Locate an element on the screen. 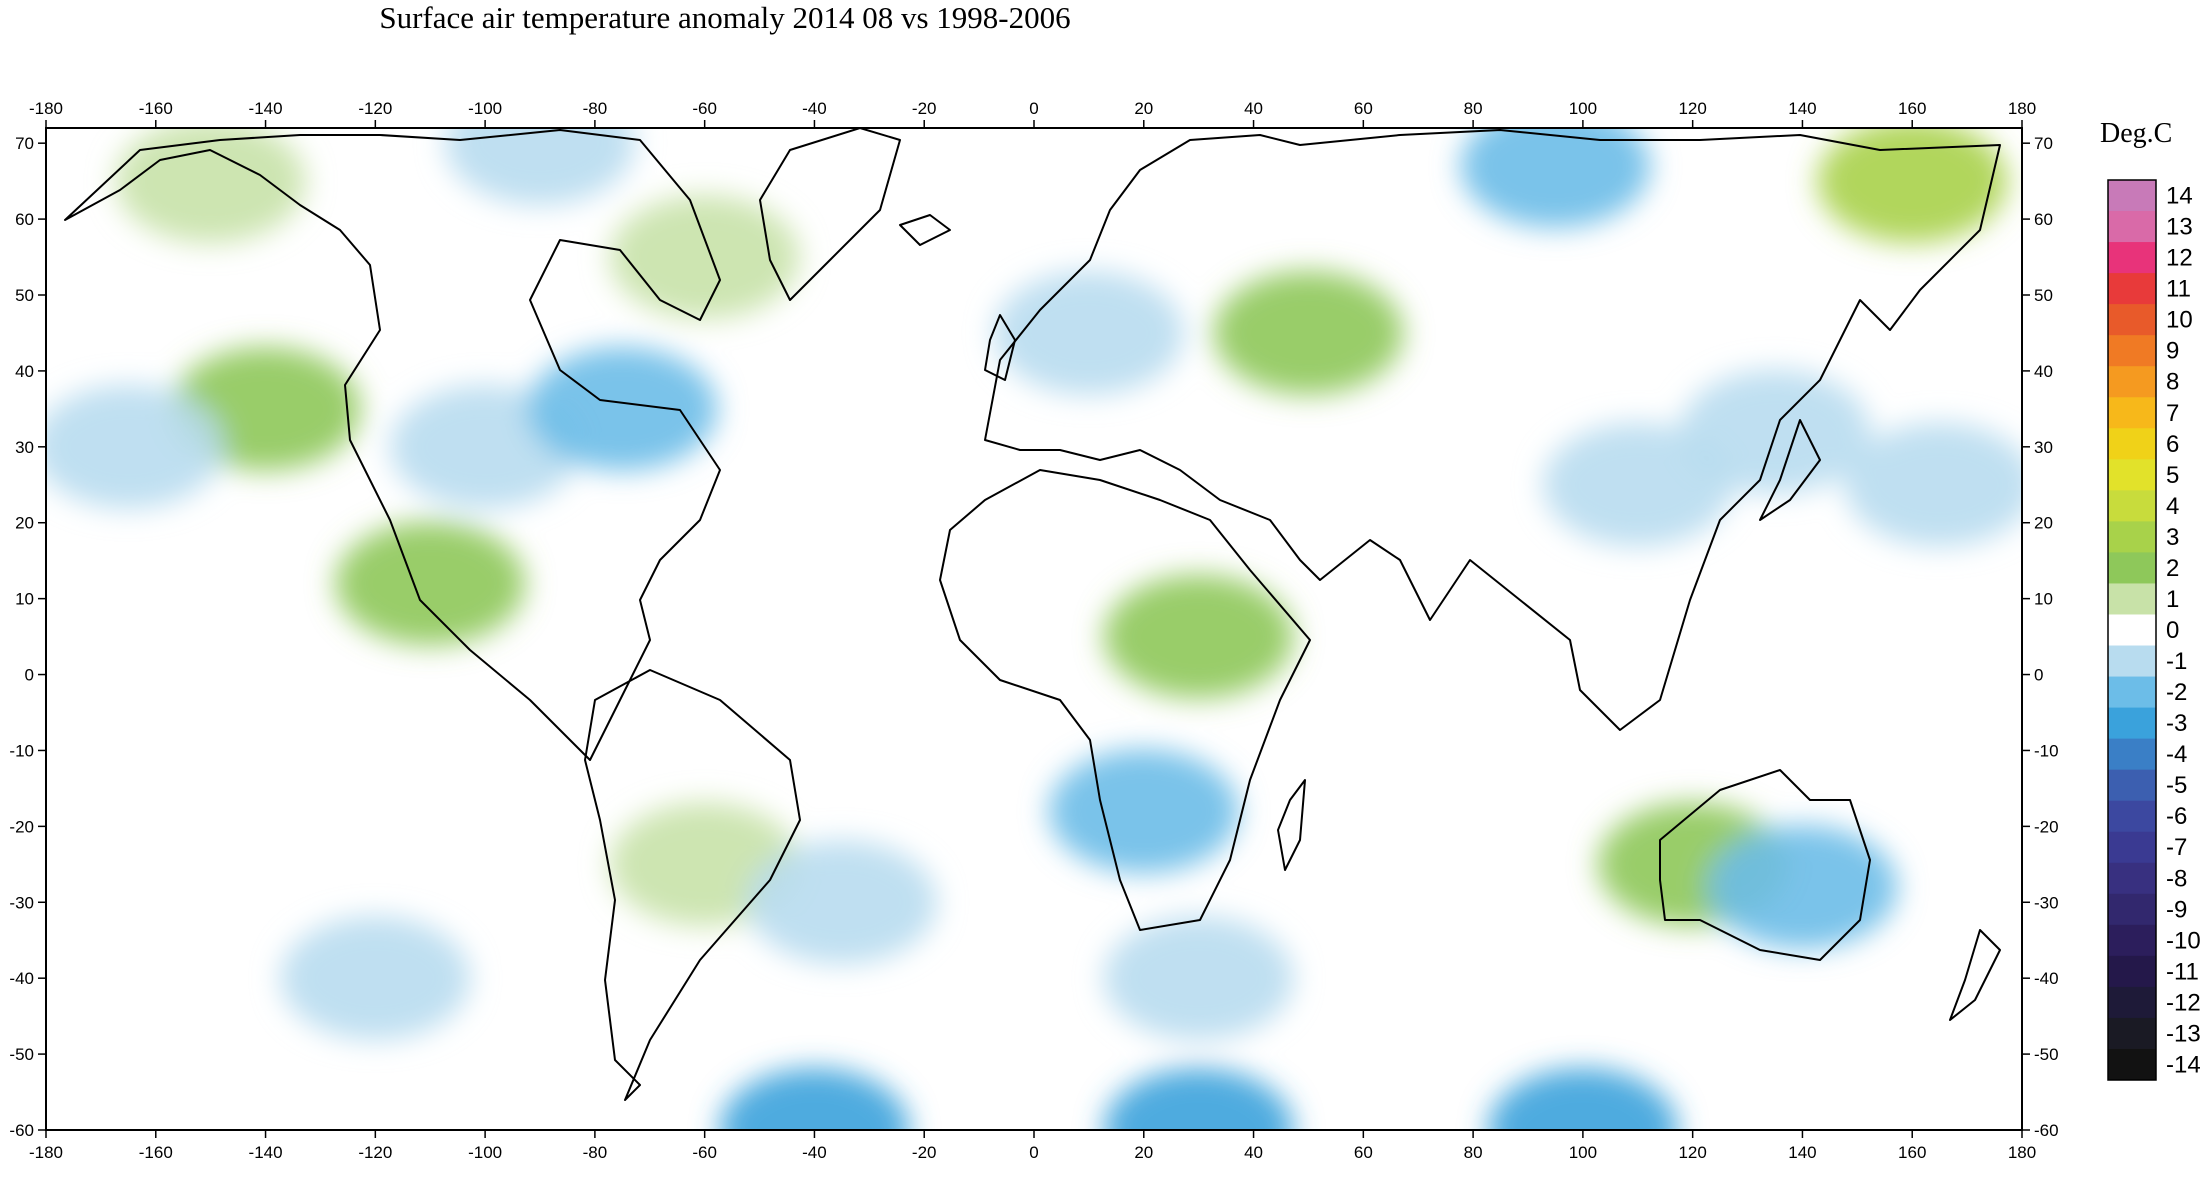 The height and width of the screenshot is (1184, 2200). colorbar-label: 8 is located at coordinates (2172, 382).